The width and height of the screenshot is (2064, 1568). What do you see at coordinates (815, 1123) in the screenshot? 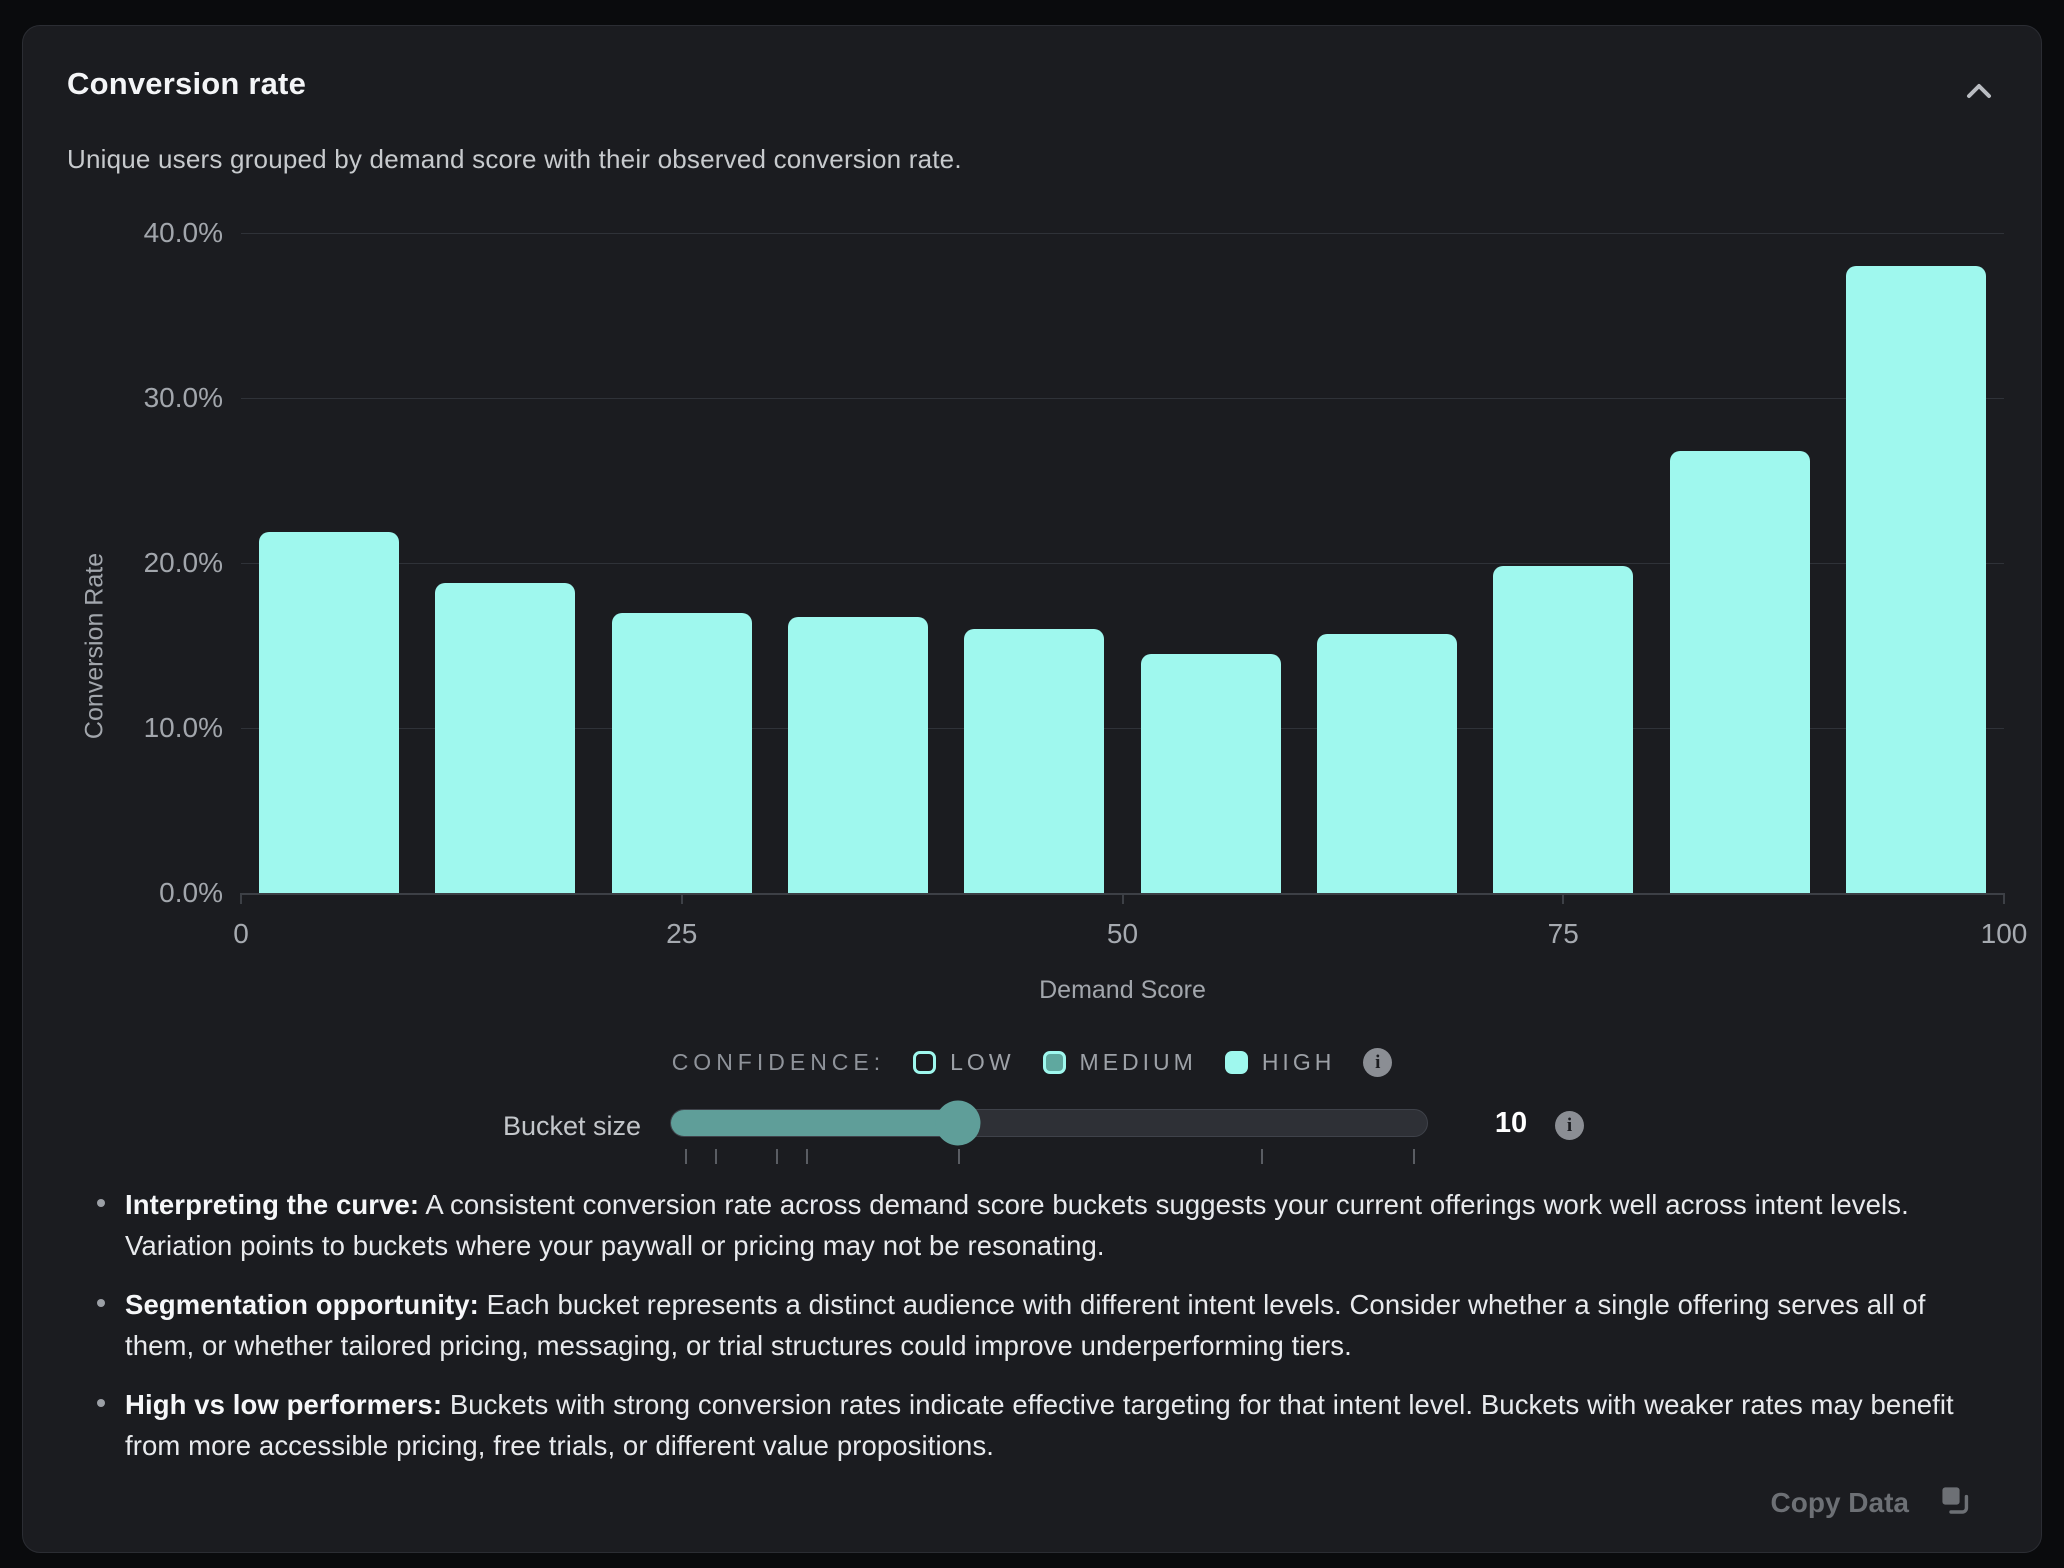
I see `slider-fill` at bounding box center [815, 1123].